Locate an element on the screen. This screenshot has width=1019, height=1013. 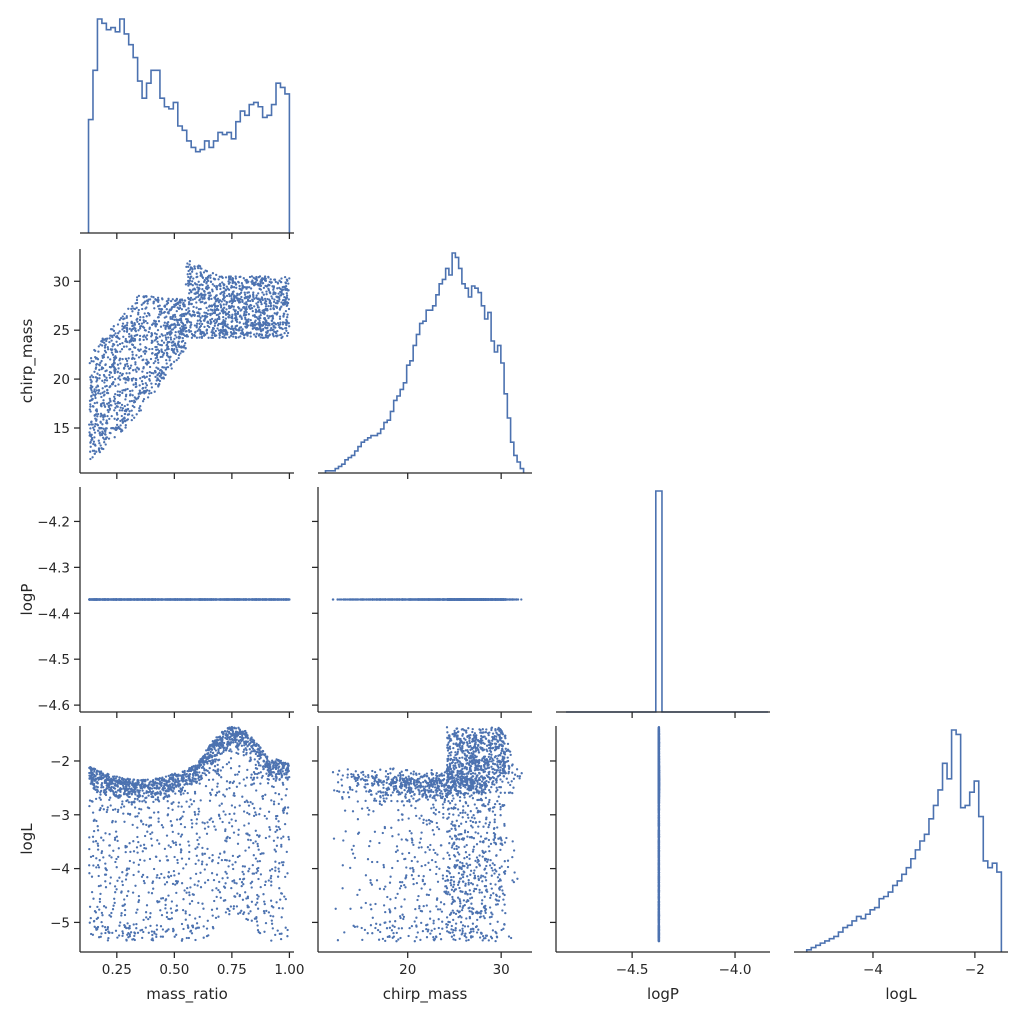
hist-step-line is located at coordinates (189, 125).